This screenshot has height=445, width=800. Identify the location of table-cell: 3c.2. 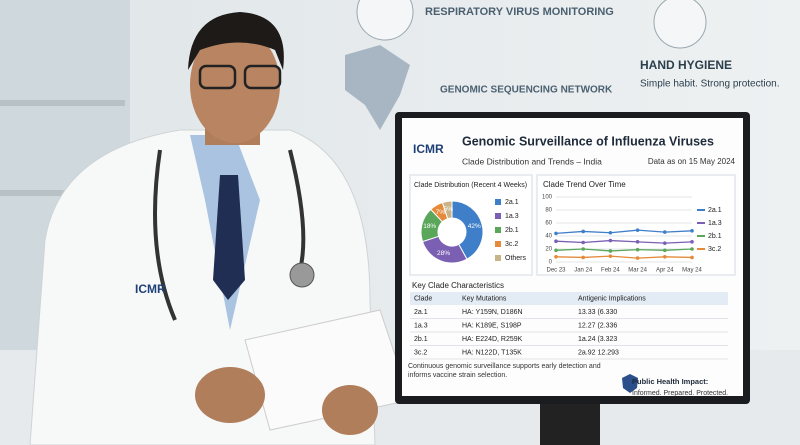
(420, 352).